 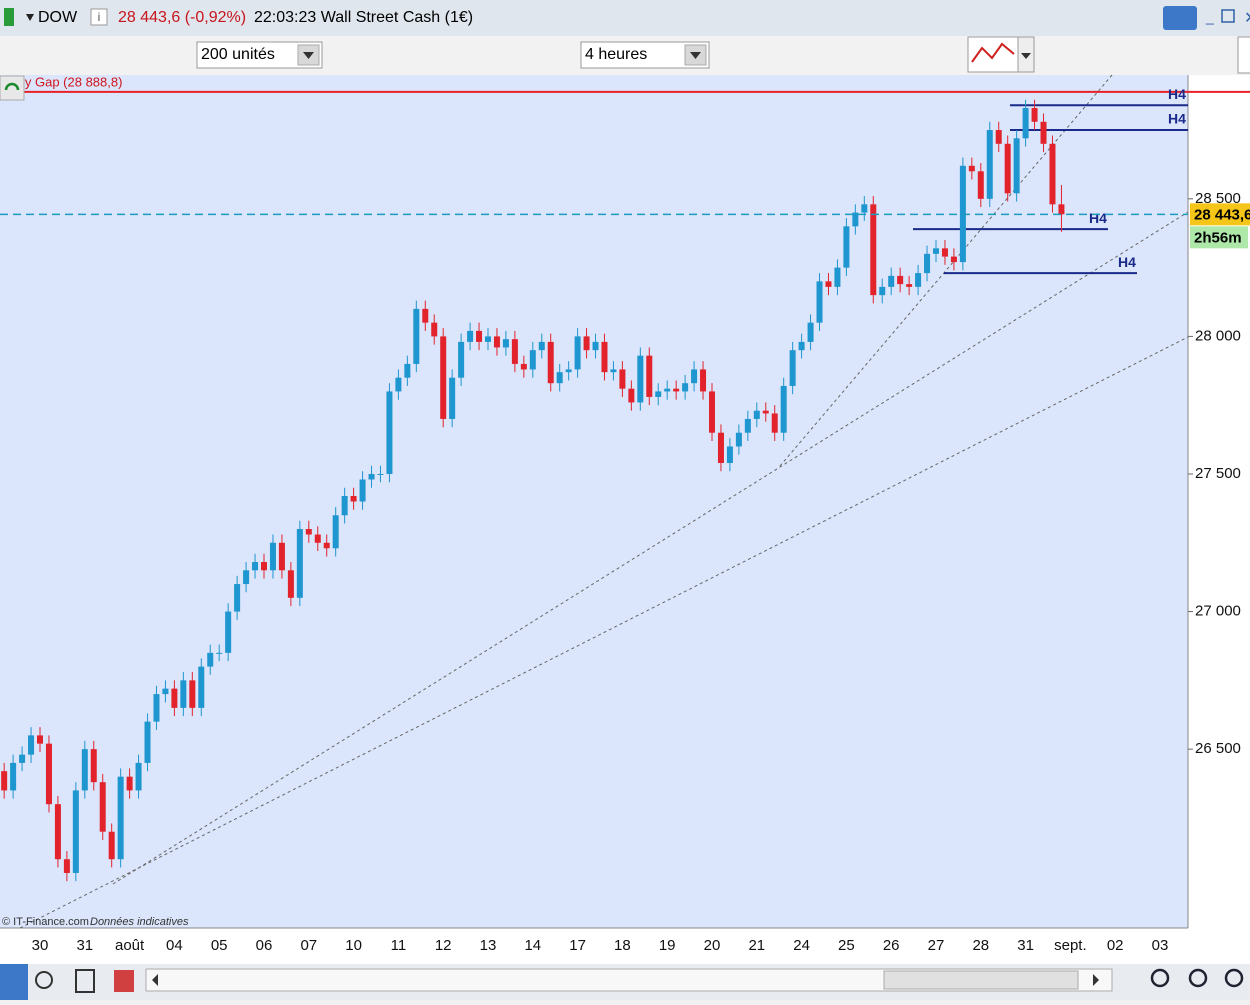 I want to click on x-tick-label: 31, so click(x=84, y=945).